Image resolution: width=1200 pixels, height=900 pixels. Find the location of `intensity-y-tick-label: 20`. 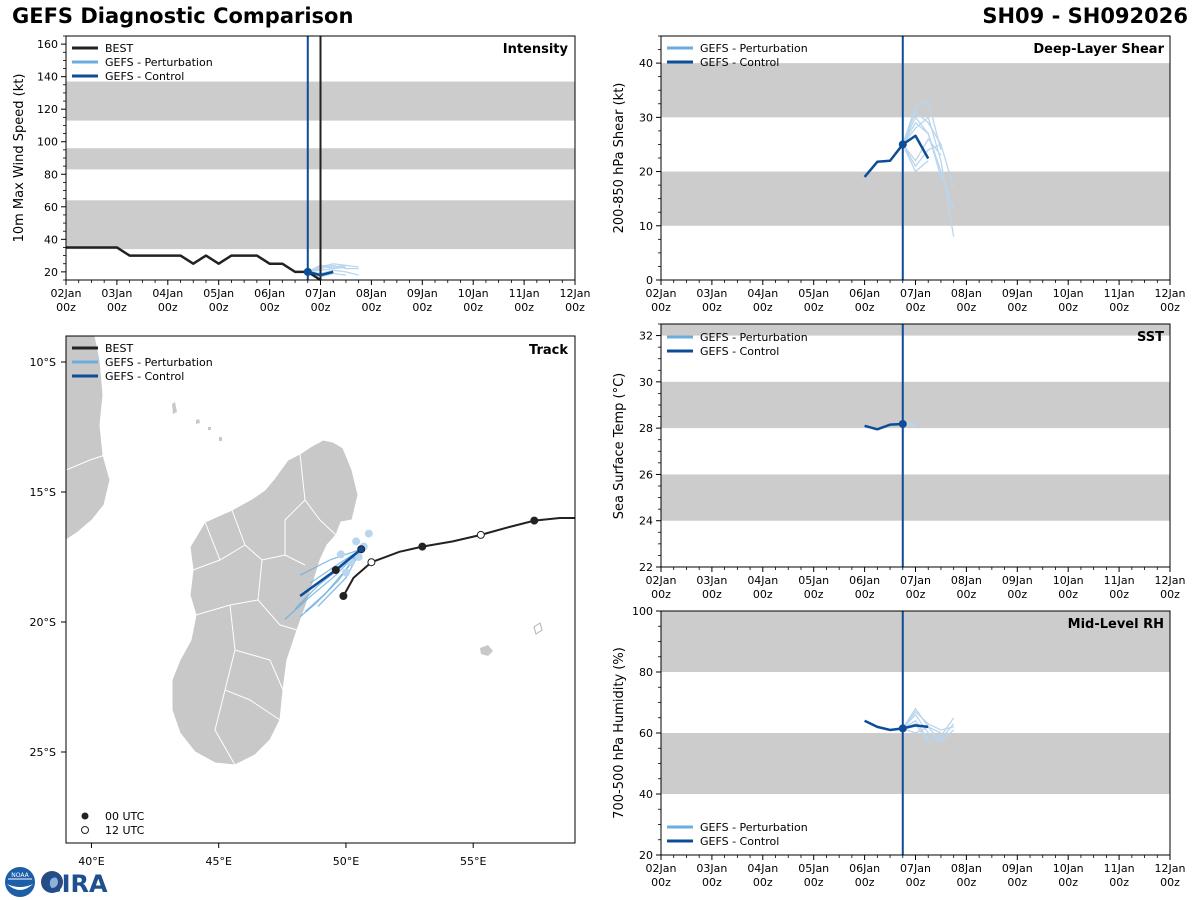

intensity-y-tick-label: 20 is located at coordinates (51, 272).